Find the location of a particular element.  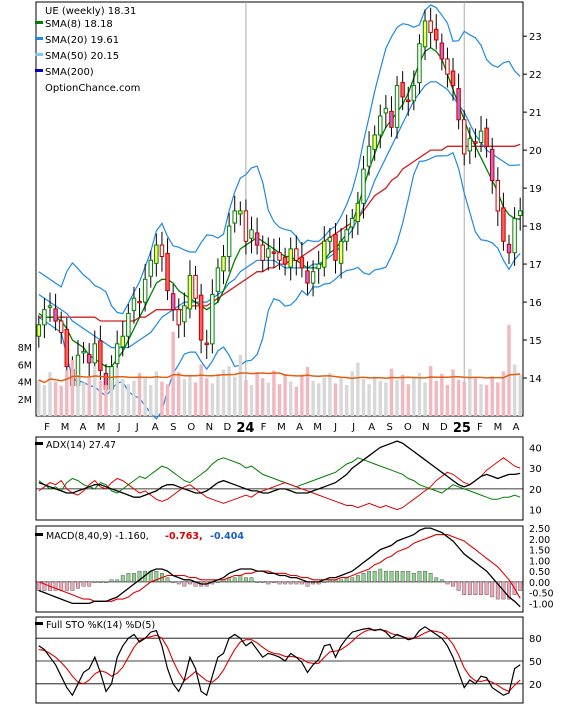

adx-tick-label: 10 is located at coordinates (535, 511).